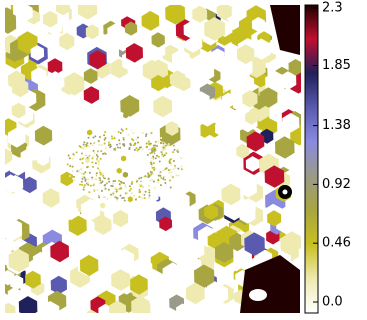 The height and width of the screenshot is (320, 367). I want to click on colorbar-tick-label: 2.3, so click(332, 8).